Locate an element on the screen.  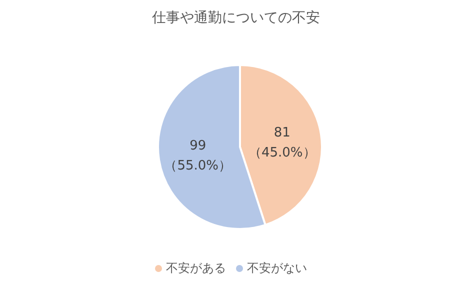
data-label: 99 （55.0%） is located at coordinates (198, 156).